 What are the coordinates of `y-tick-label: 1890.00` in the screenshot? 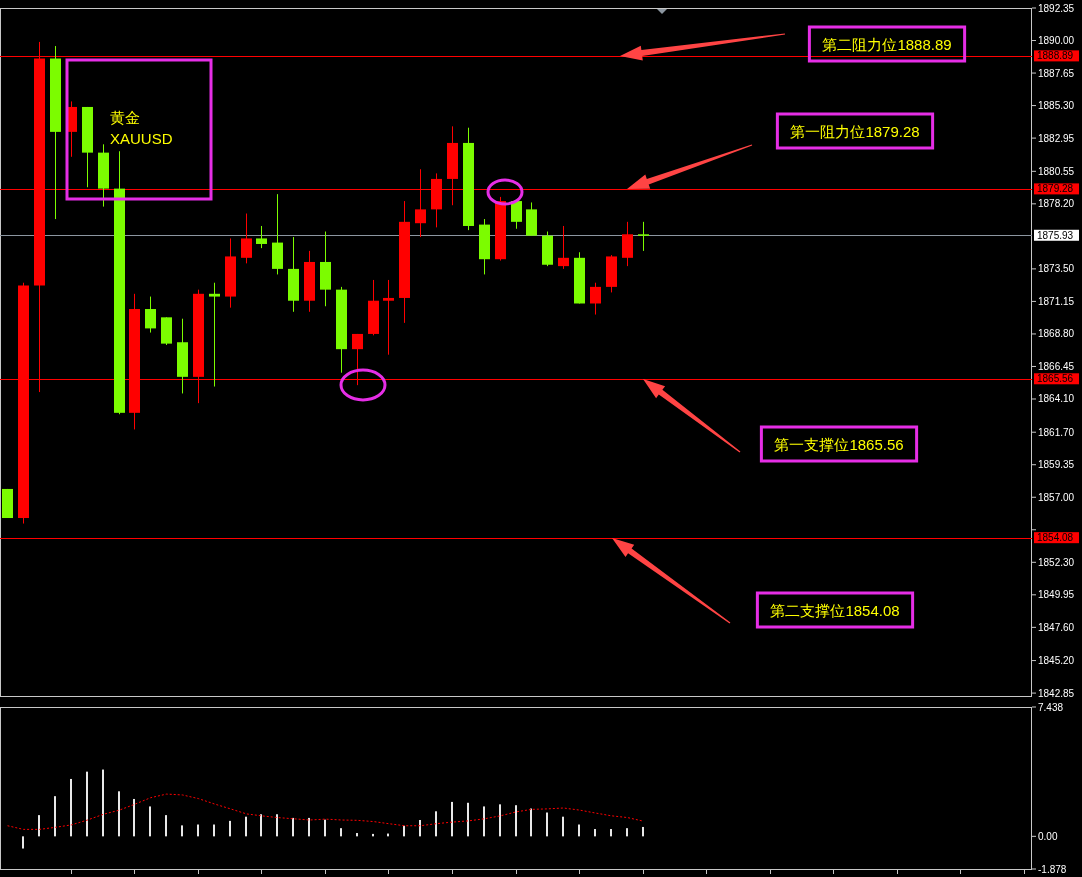 It's located at (1056, 41).